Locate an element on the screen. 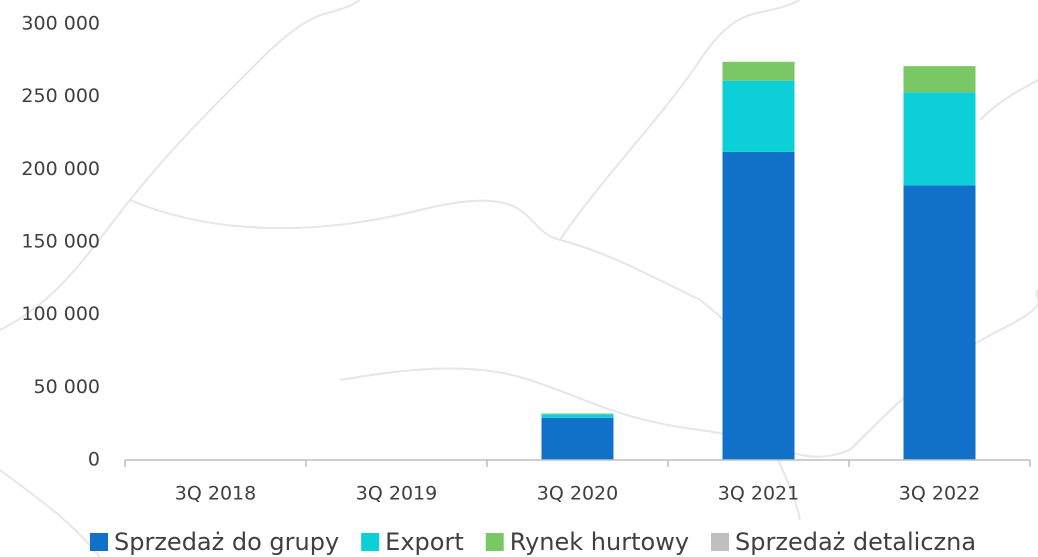 This screenshot has width=1038, height=557. y-tick-label: 300 000 is located at coordinates (60, 24).